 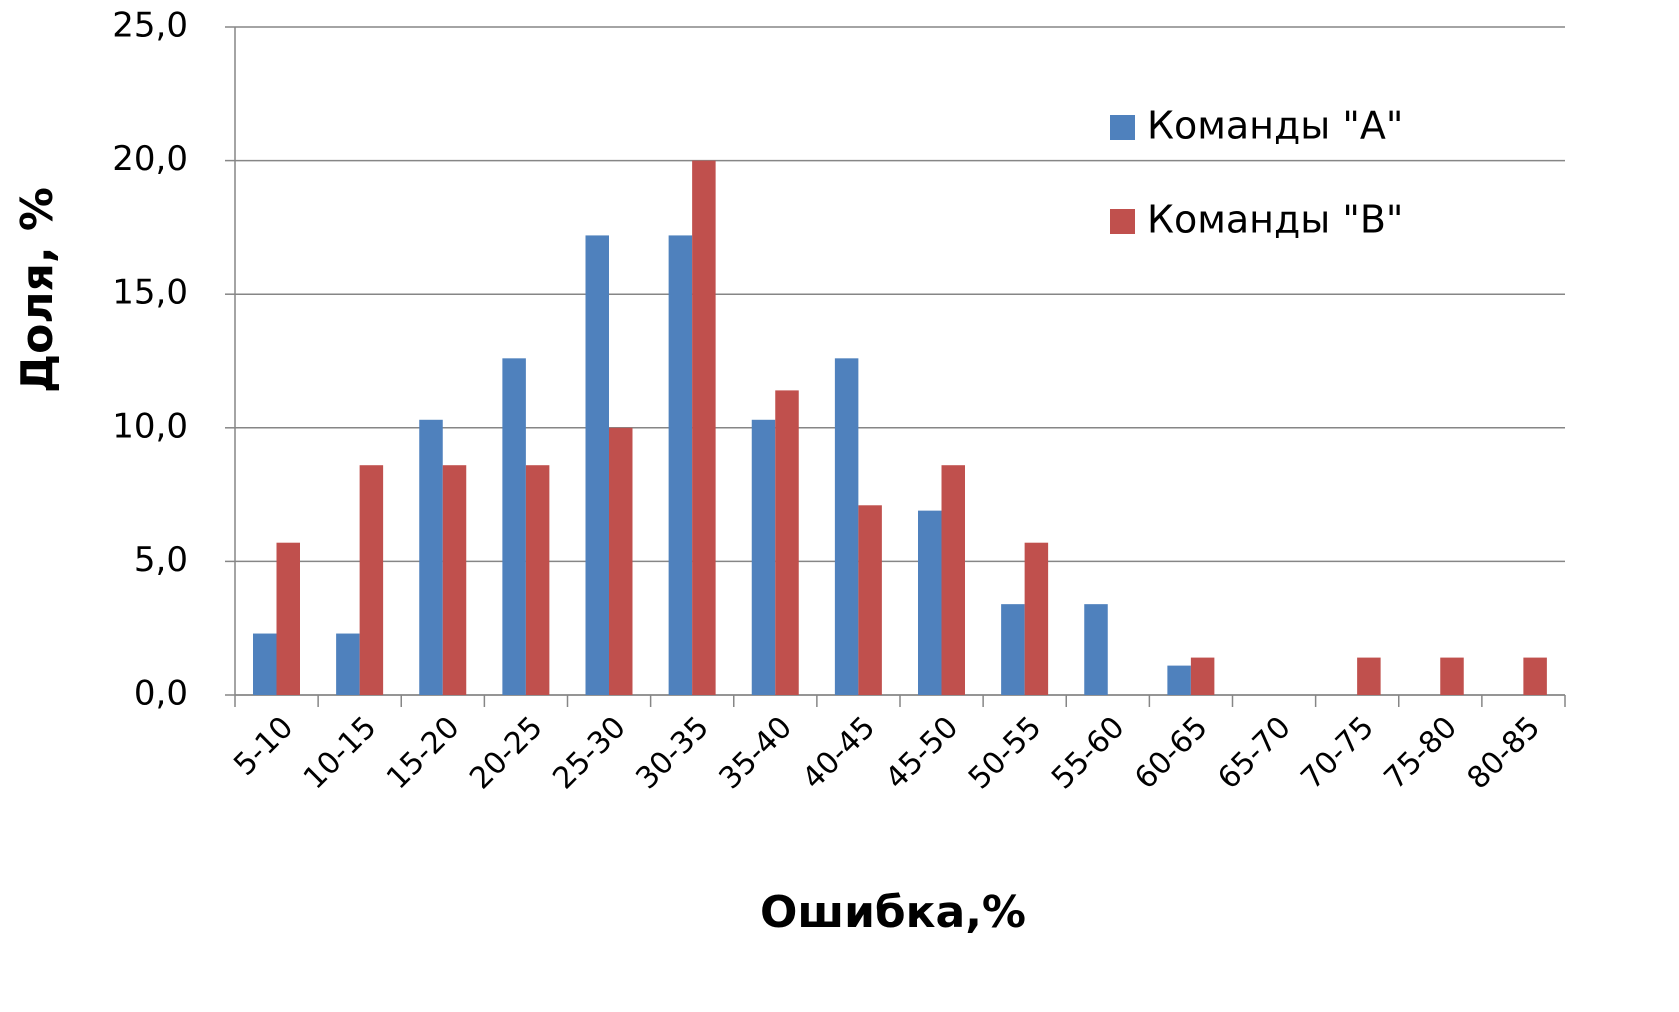 I want to click on x-tick-label: 35-40, so click(x=756, y=753).